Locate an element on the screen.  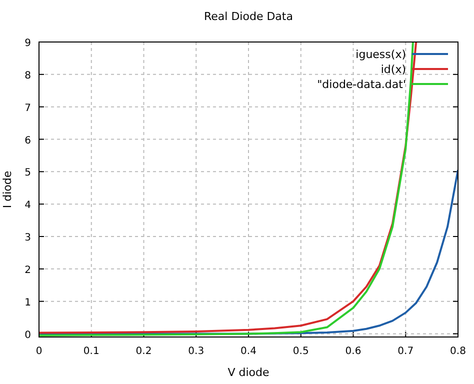
y-tick-label: 2 is located at coordinates (27, 270).